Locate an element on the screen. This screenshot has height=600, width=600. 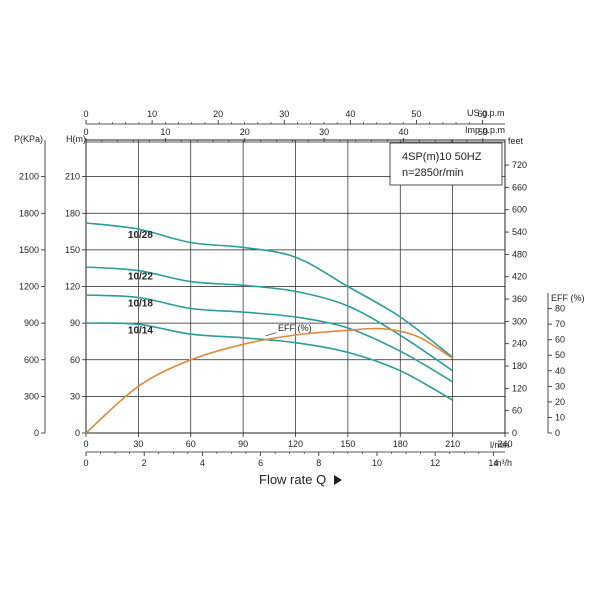
x-axis-title: Flow rate Q is located at coordinates (300, 479).